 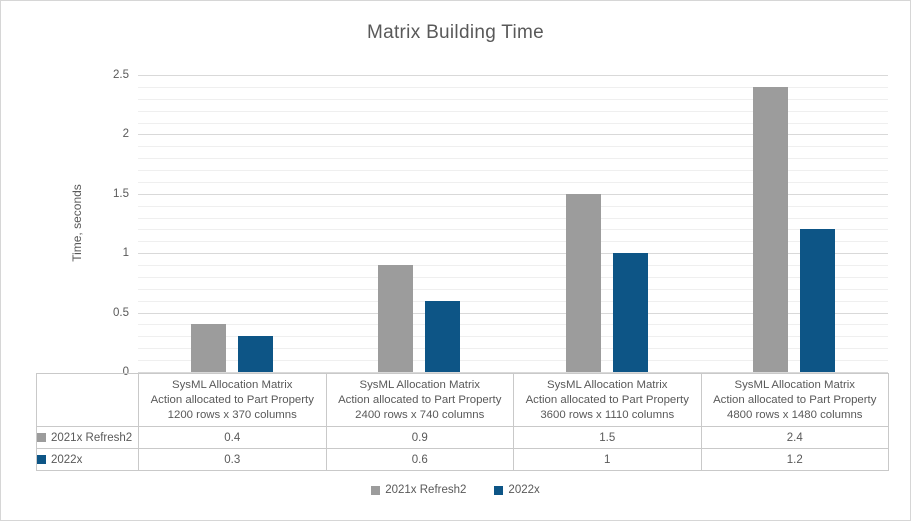 I want to click on table-value-cell: 0.6, so click(x=419, y=459).